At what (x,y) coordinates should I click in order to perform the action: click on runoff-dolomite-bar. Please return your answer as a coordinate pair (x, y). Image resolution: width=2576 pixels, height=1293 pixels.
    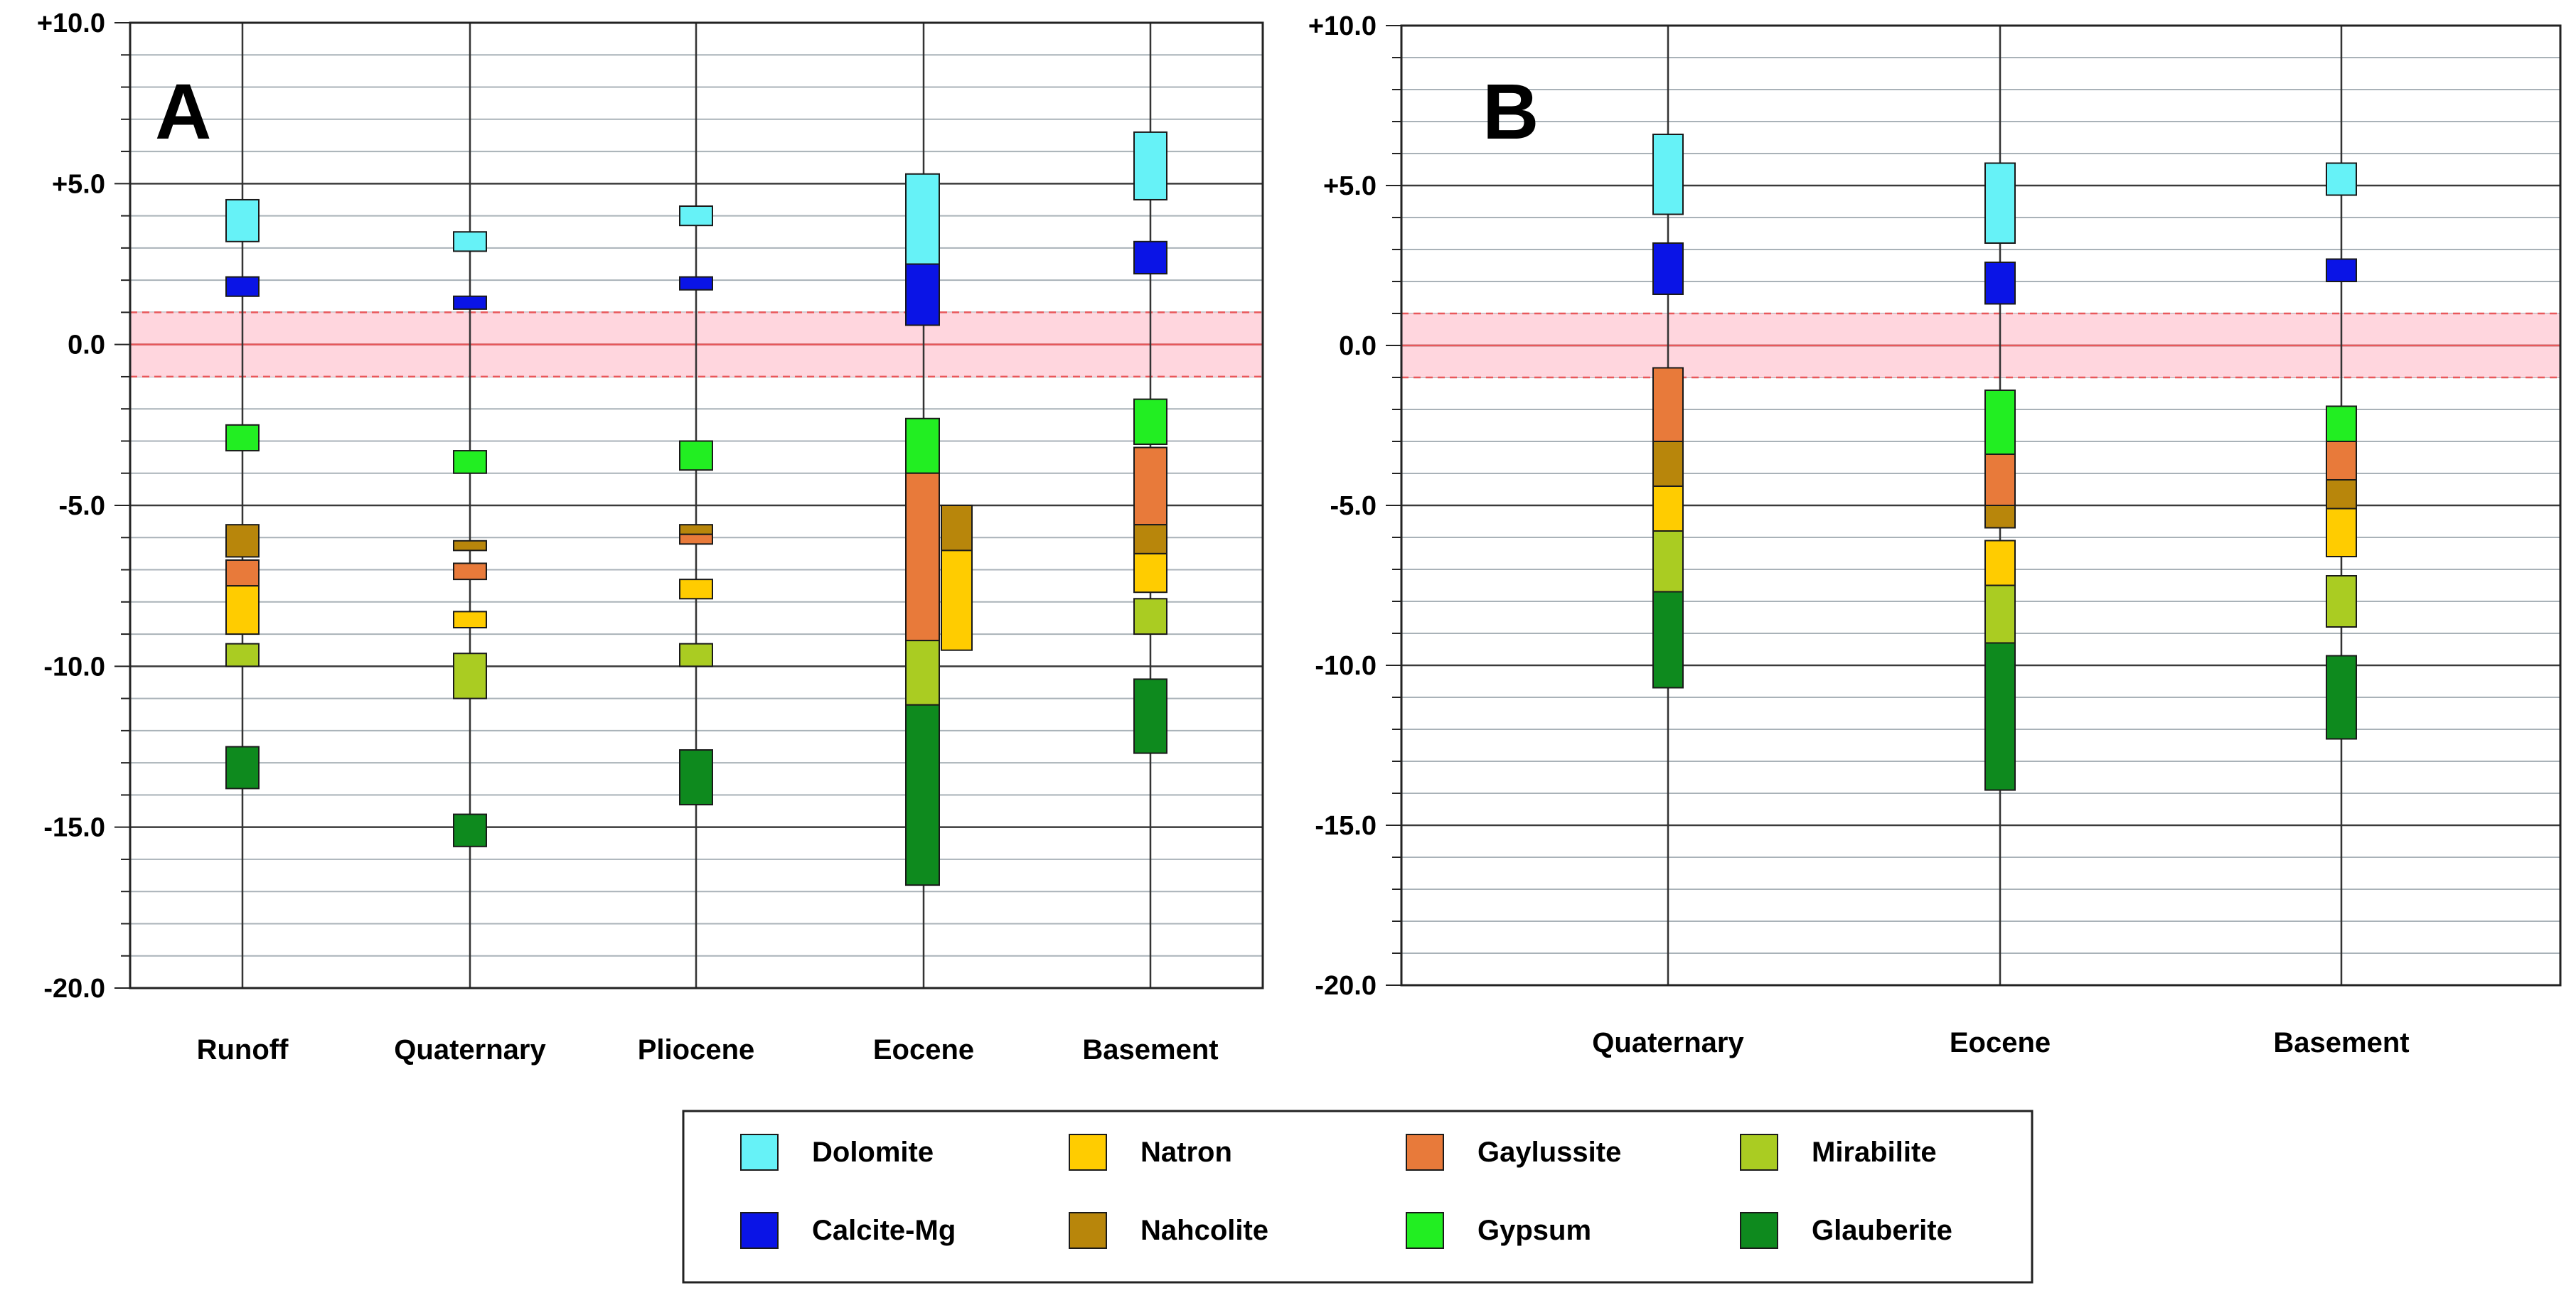
    Looking at the image, I should click on (243, 220).